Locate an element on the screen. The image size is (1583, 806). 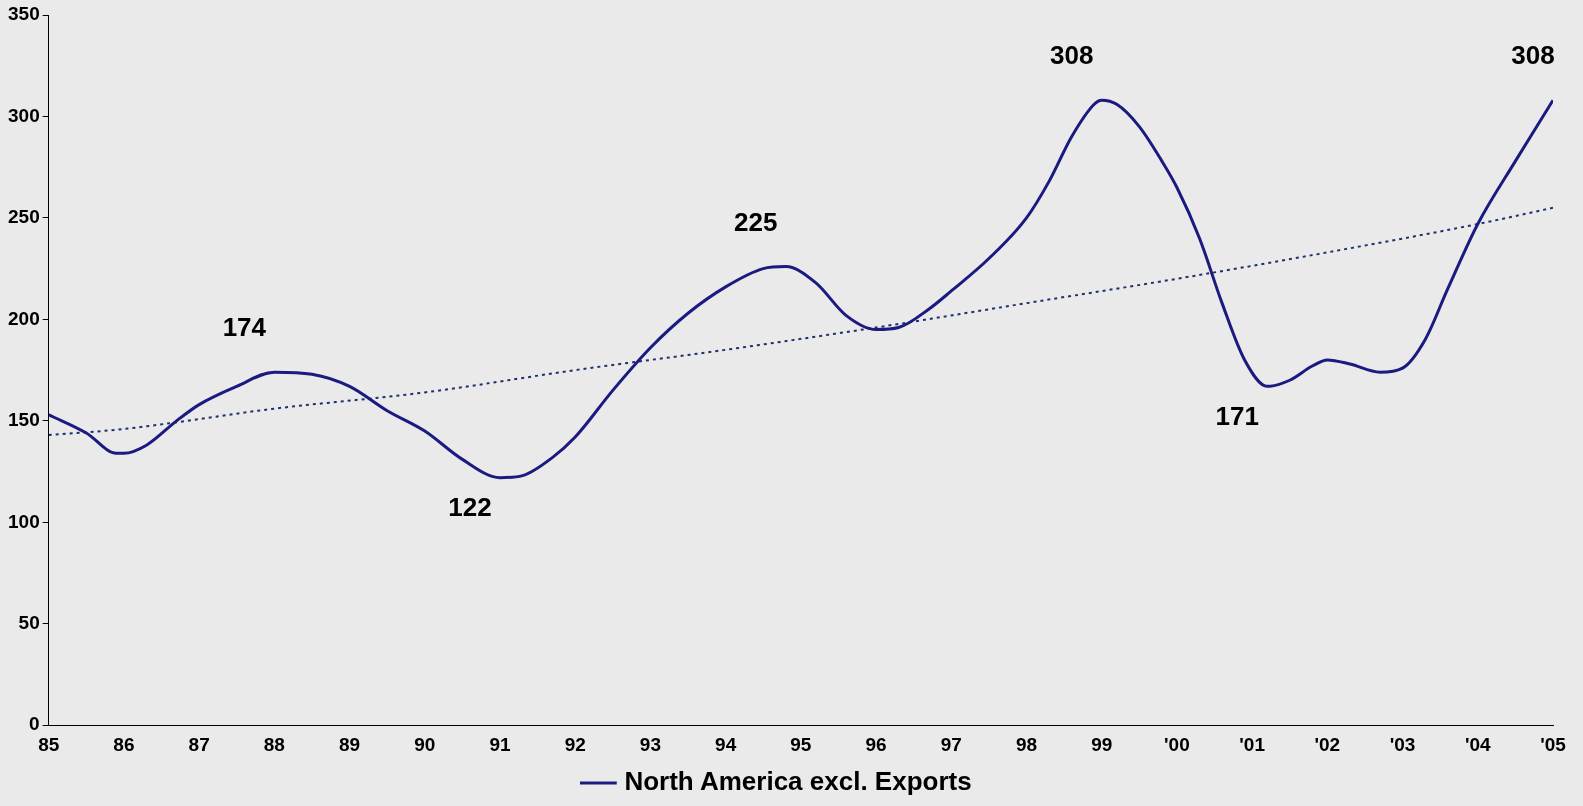
annotation: 171 is located at coordinates (1237, 415).